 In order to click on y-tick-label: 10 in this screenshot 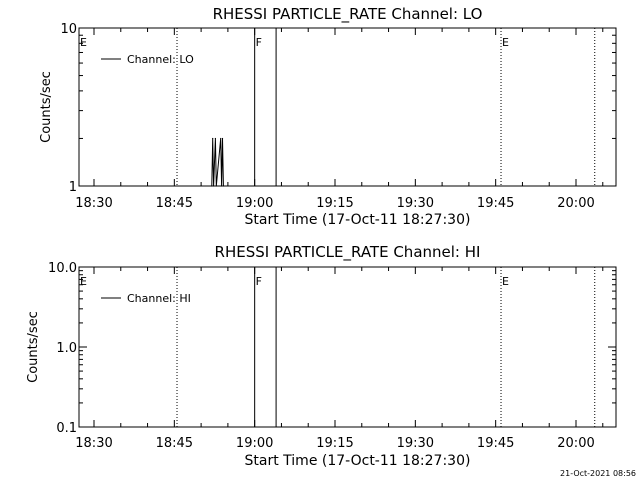, I will do `click(68, 29)`.